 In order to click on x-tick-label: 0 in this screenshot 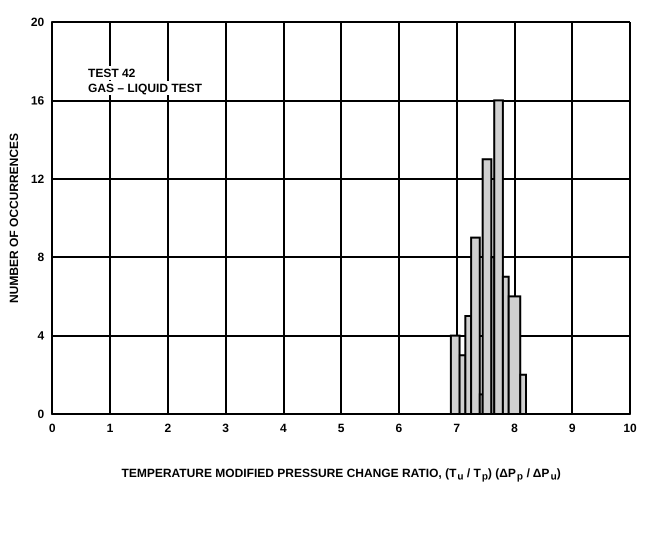, I will do `click(52, 428)`.